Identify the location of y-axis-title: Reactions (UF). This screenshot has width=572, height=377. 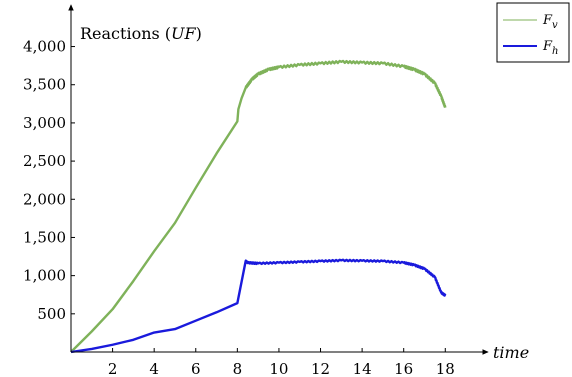
(141, 33).